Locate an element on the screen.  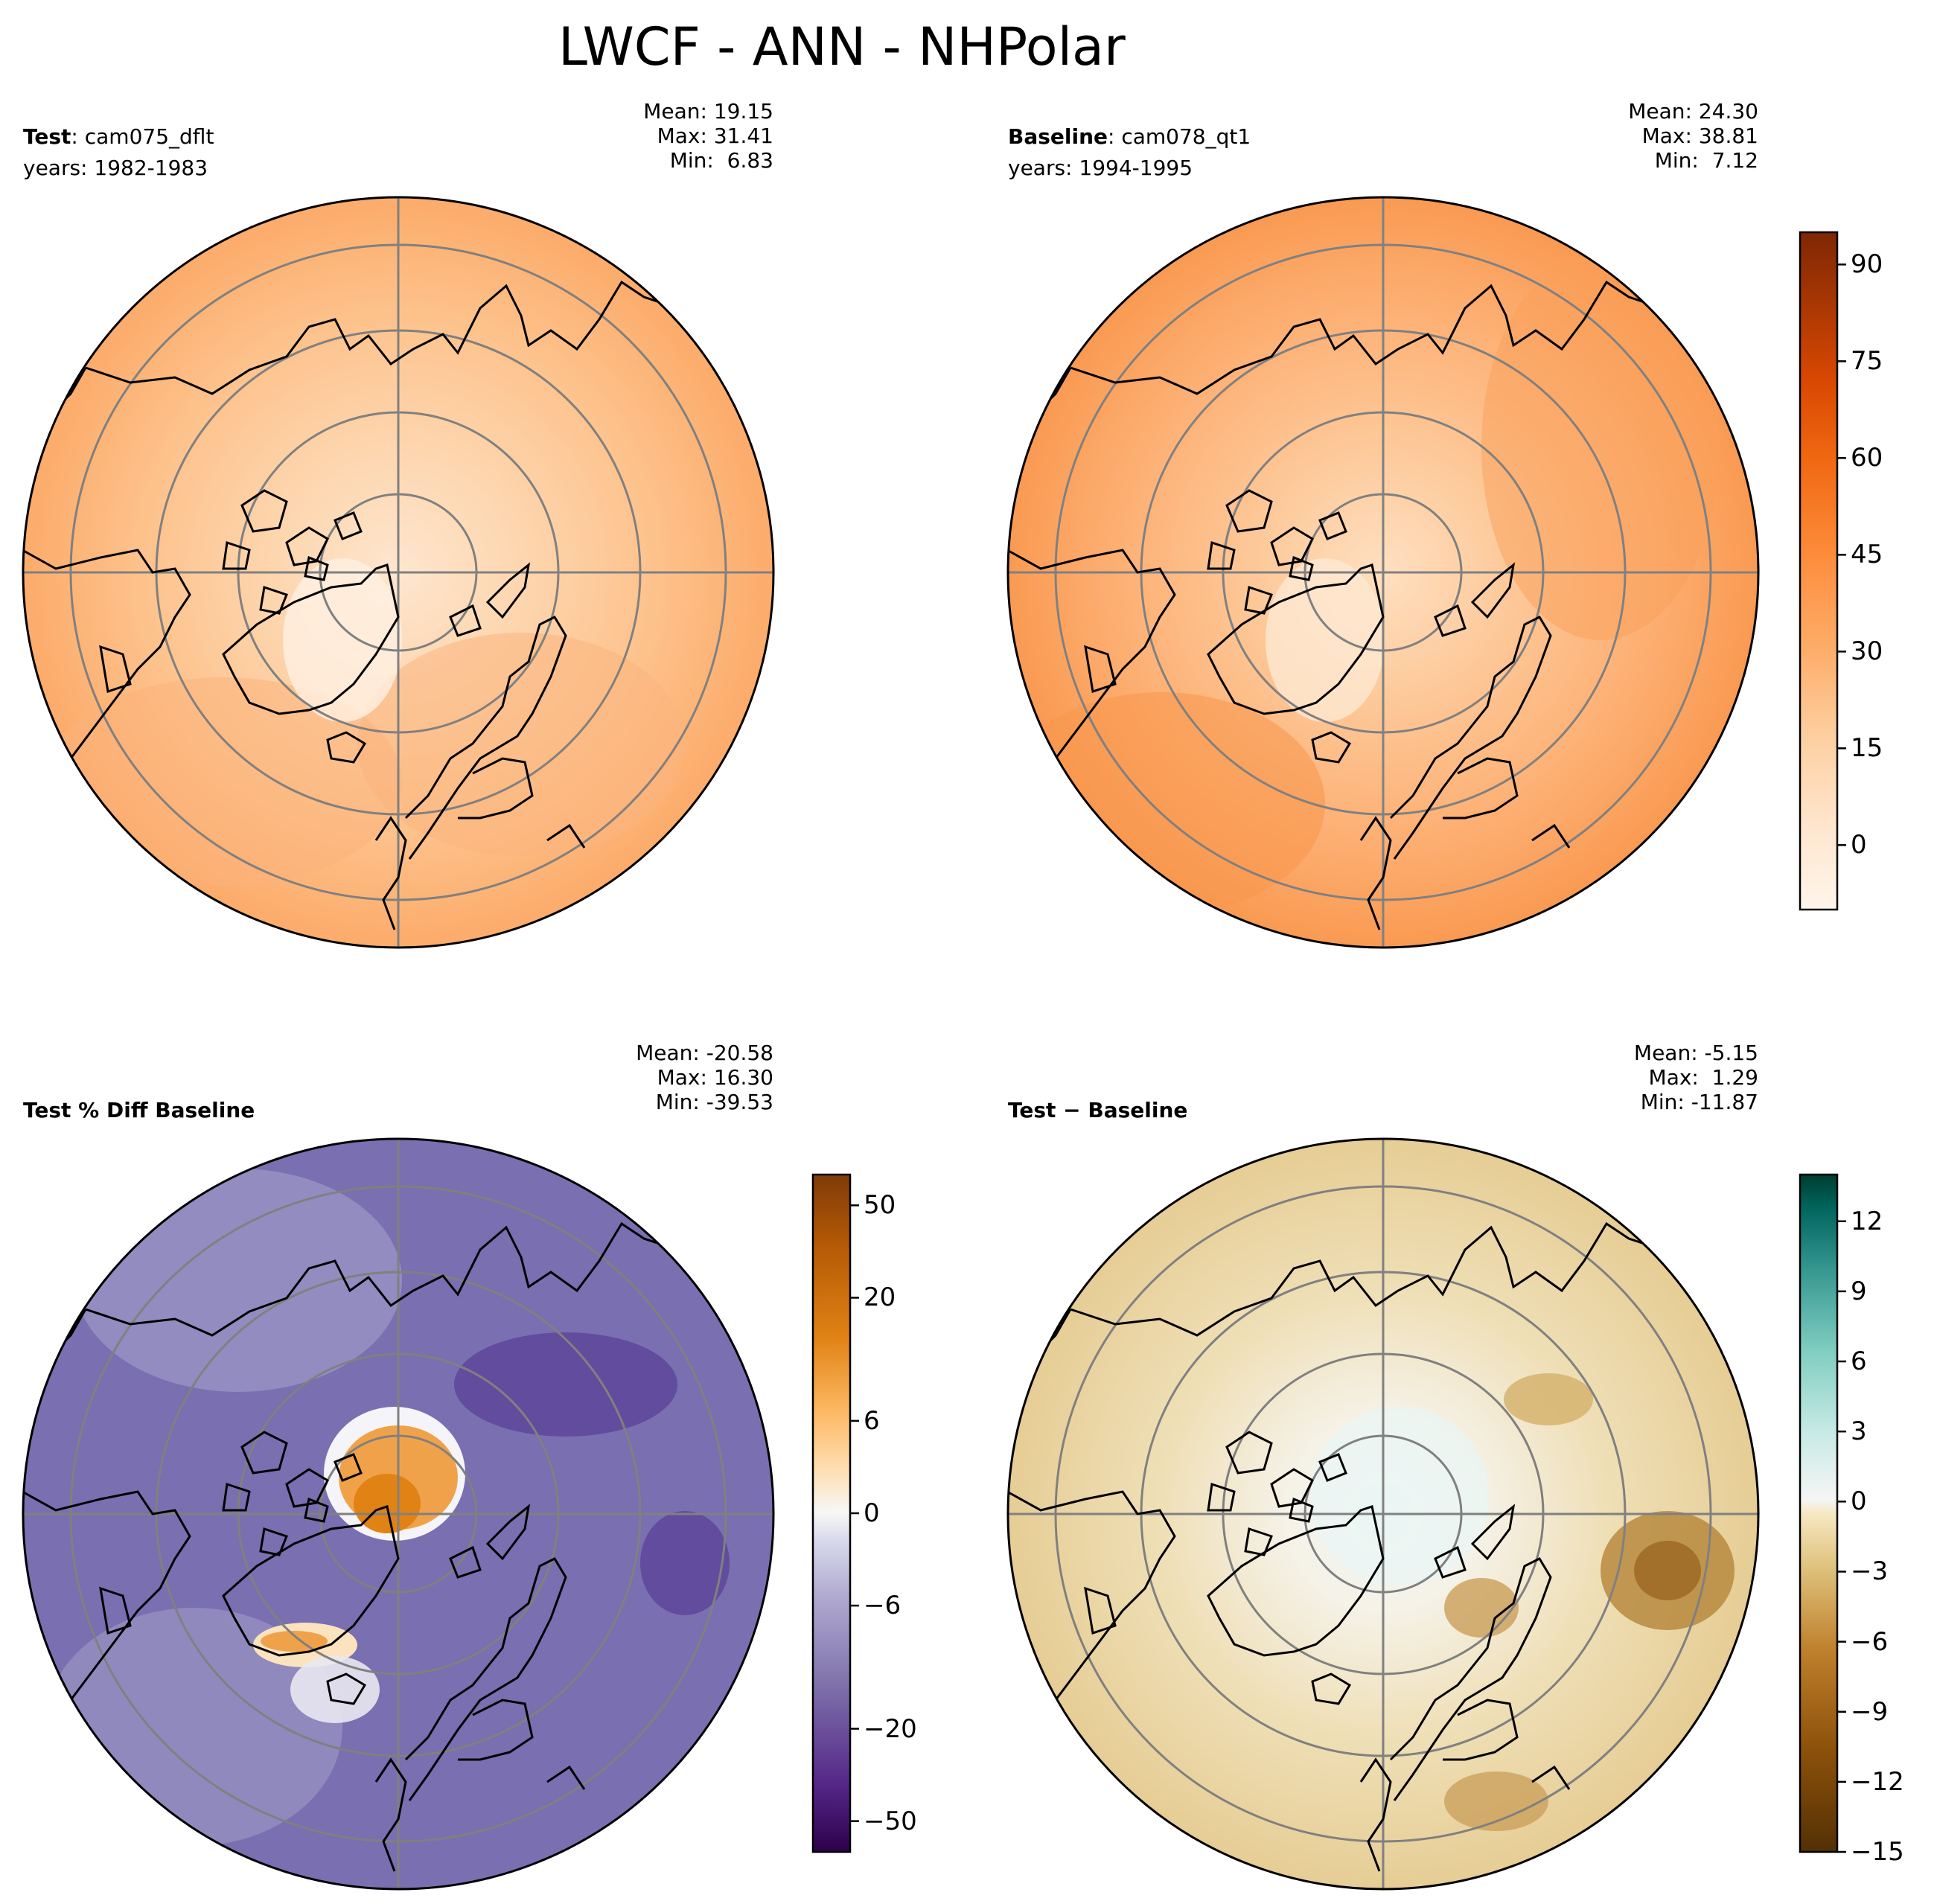
pct-colorbar-tick-label: 0 is located at coordinates (872, 1513).